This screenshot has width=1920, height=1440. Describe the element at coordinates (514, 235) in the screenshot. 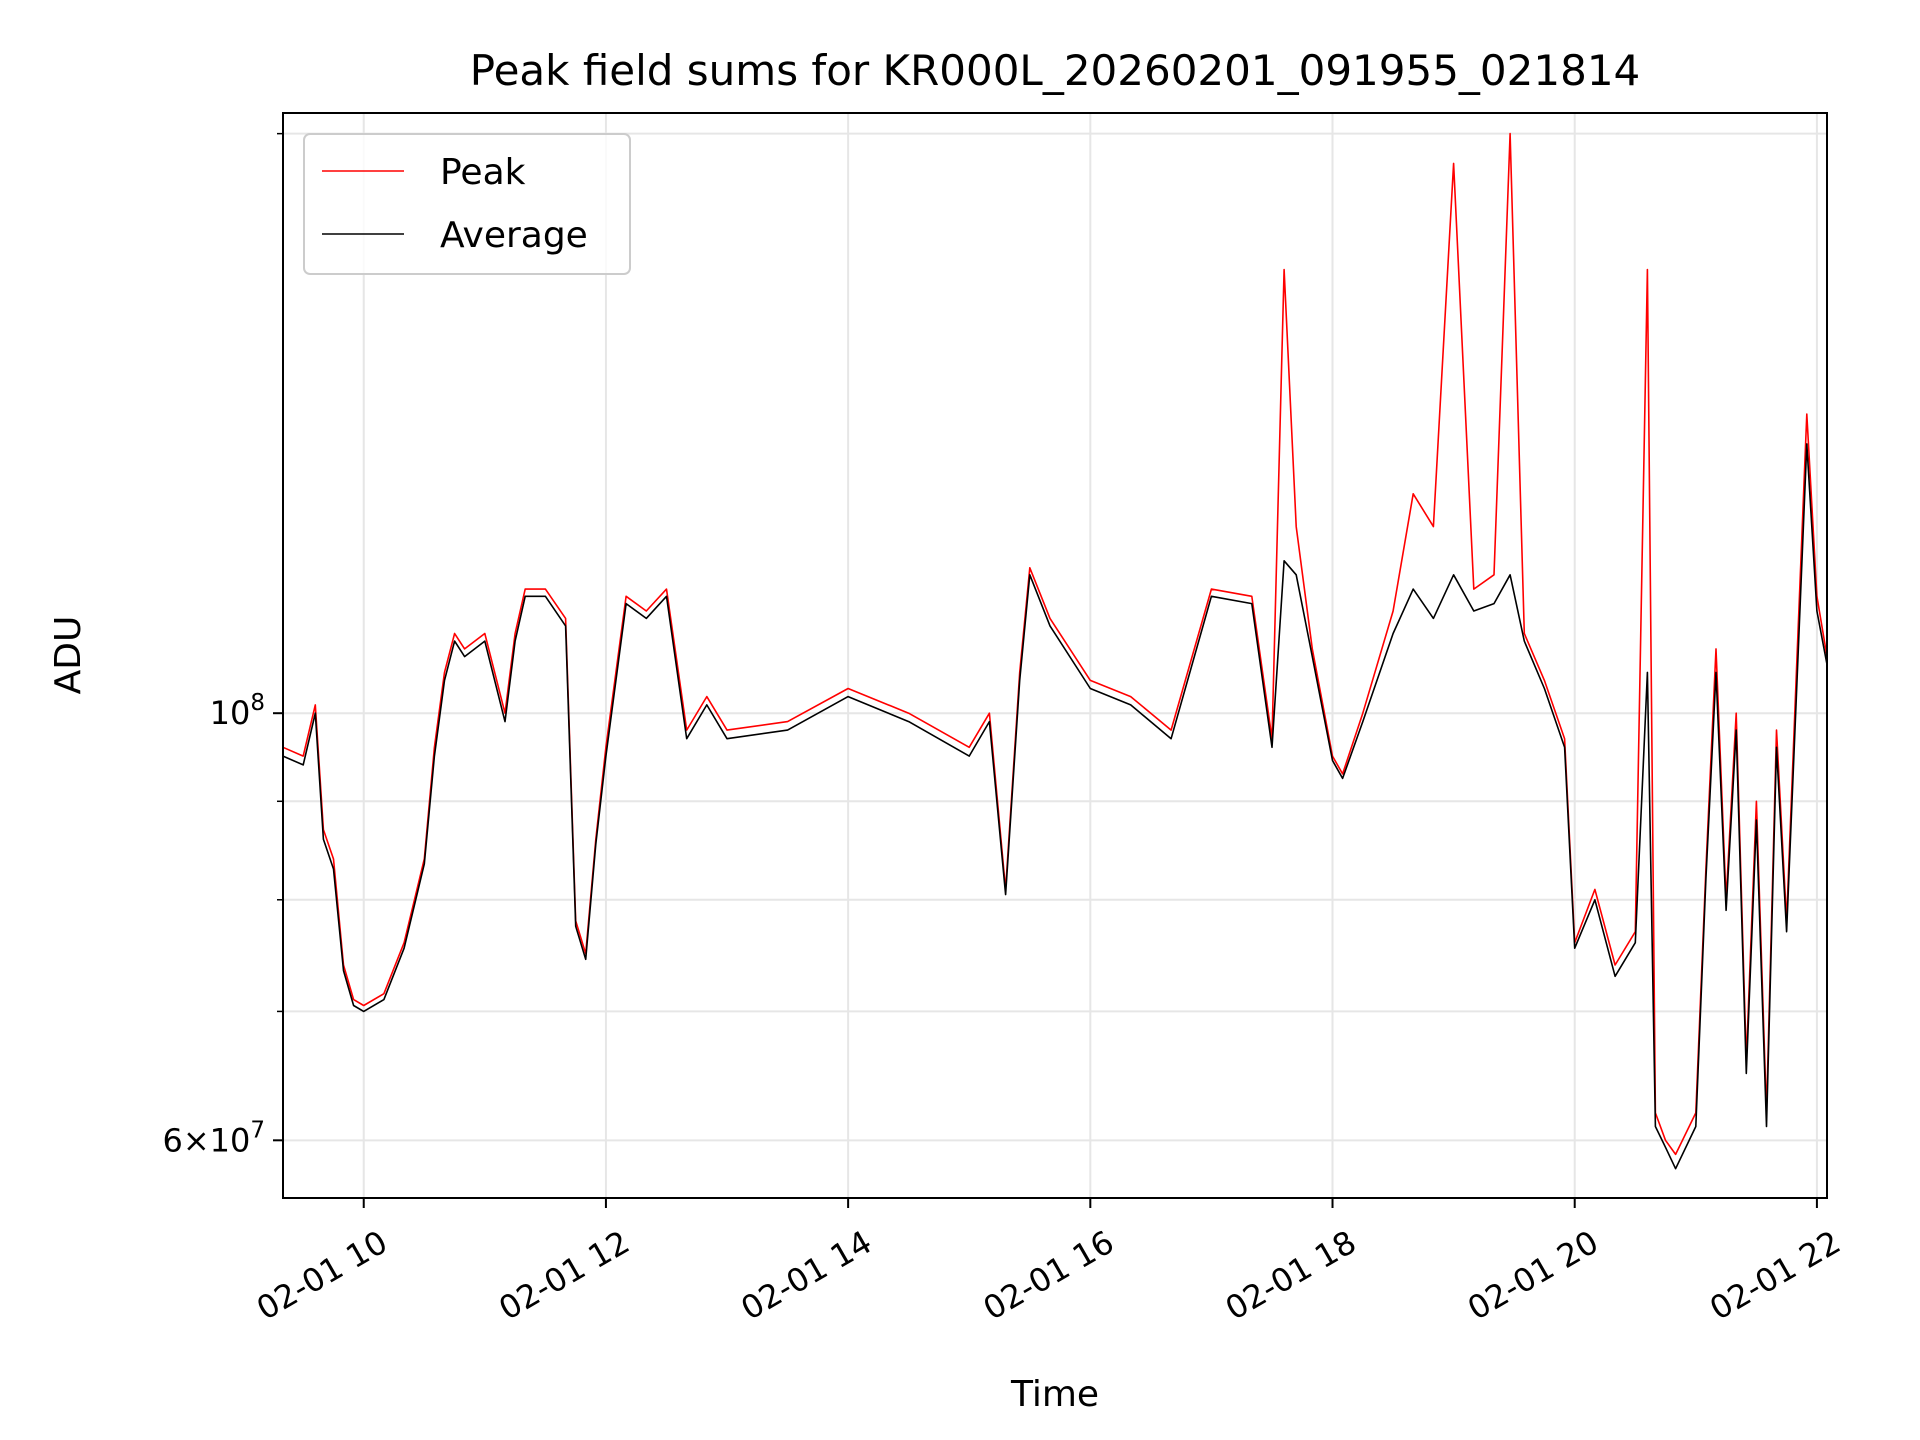

I see `legend-label-average: Average` at that location.